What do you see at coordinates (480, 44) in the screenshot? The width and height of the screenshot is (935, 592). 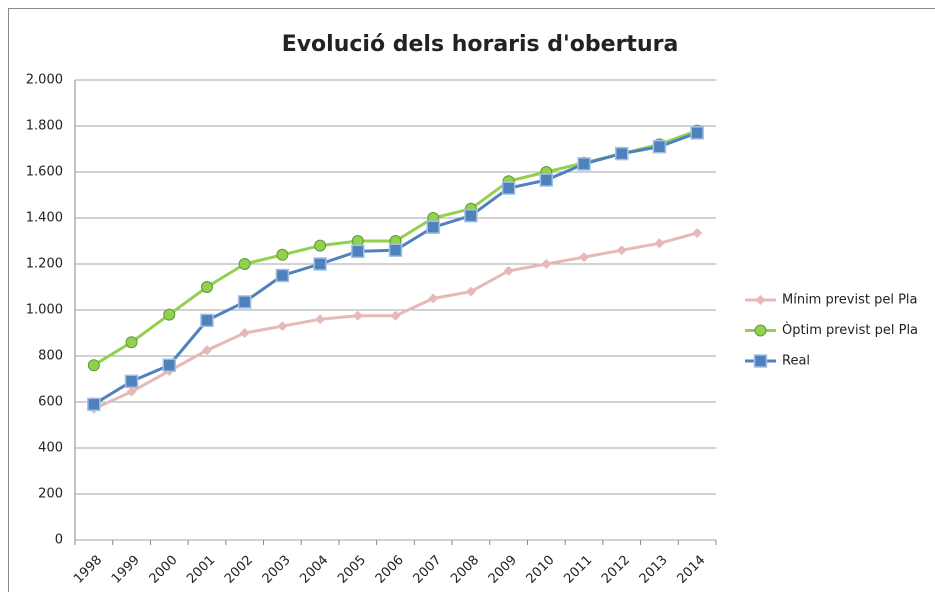 I see `chart-title: Evolució dels horaris d'obertura` at bounding box center [480, 44].